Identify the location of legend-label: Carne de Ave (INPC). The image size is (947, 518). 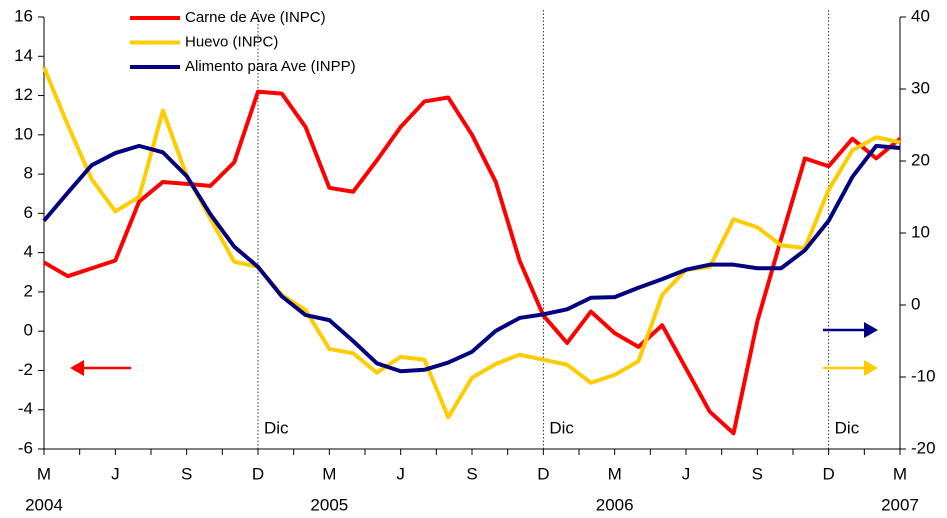
(255, 17).